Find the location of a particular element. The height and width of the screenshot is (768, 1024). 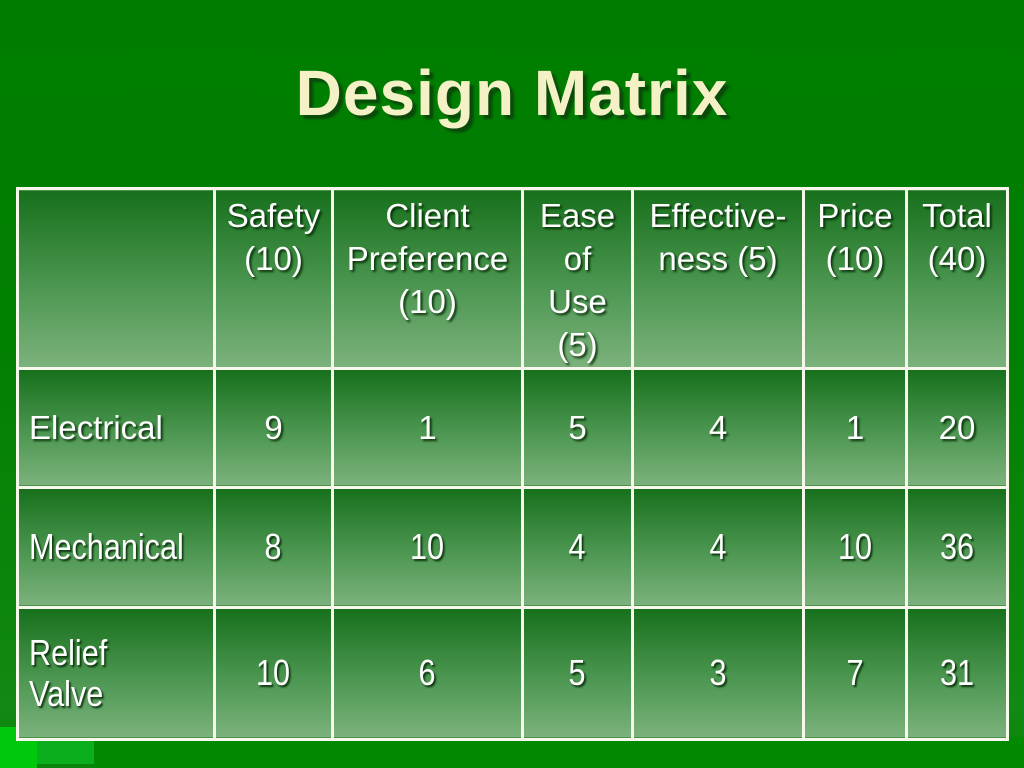

value-cell: 9 is located at coordinates (273, 427).